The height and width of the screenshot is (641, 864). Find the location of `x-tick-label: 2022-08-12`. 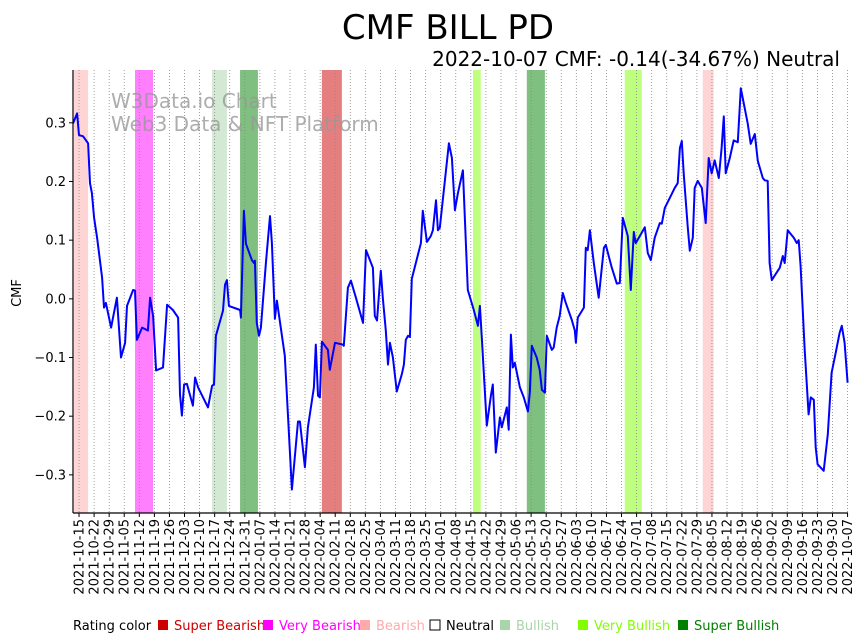

x-tick-label: 2022-08-12 is located at coordinates (728, 557).